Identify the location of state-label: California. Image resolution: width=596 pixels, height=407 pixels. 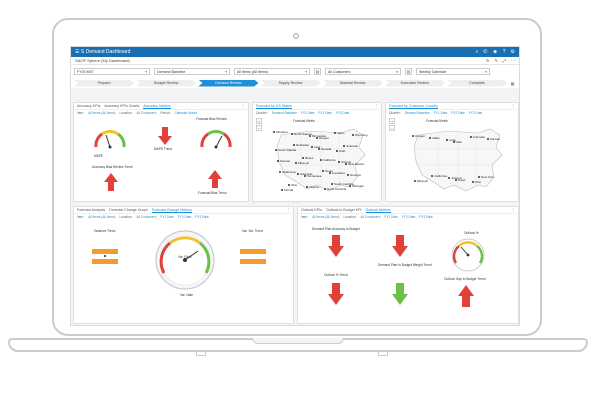
(440, 176).